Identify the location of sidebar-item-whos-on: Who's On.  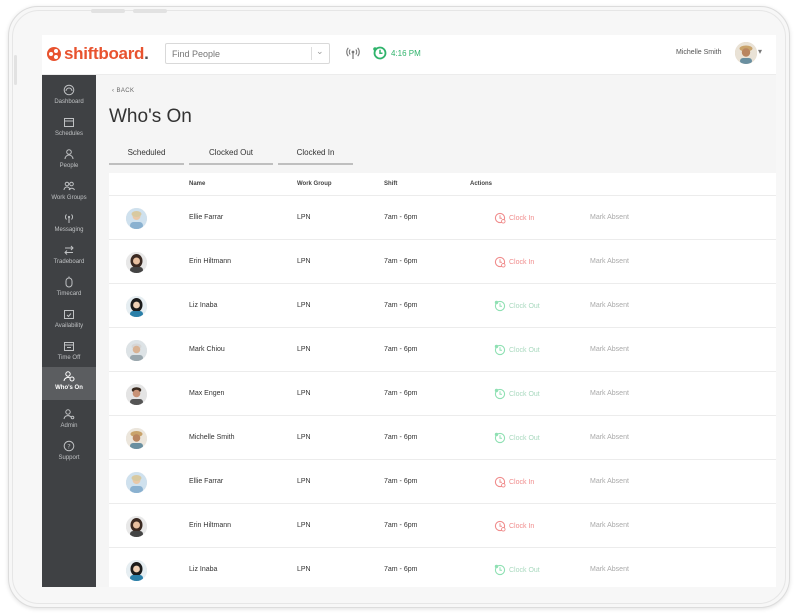
(69, 383).